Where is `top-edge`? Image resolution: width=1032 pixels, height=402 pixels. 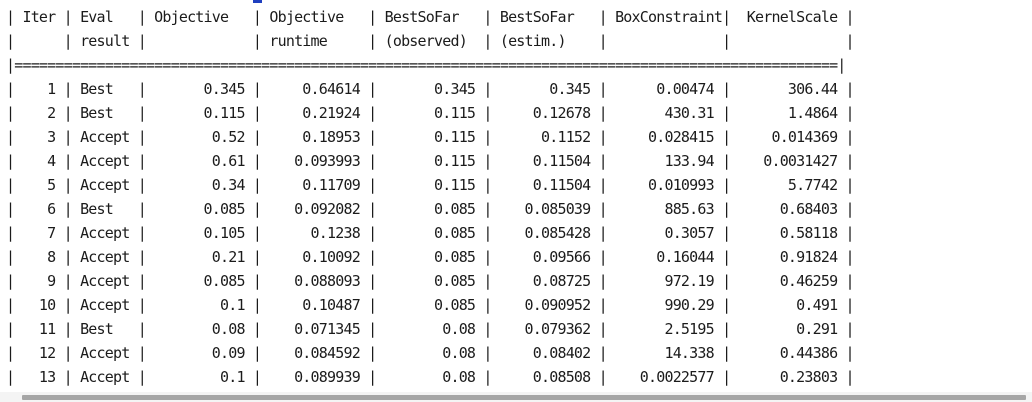
top-edge is located at coordinates (516, 1).